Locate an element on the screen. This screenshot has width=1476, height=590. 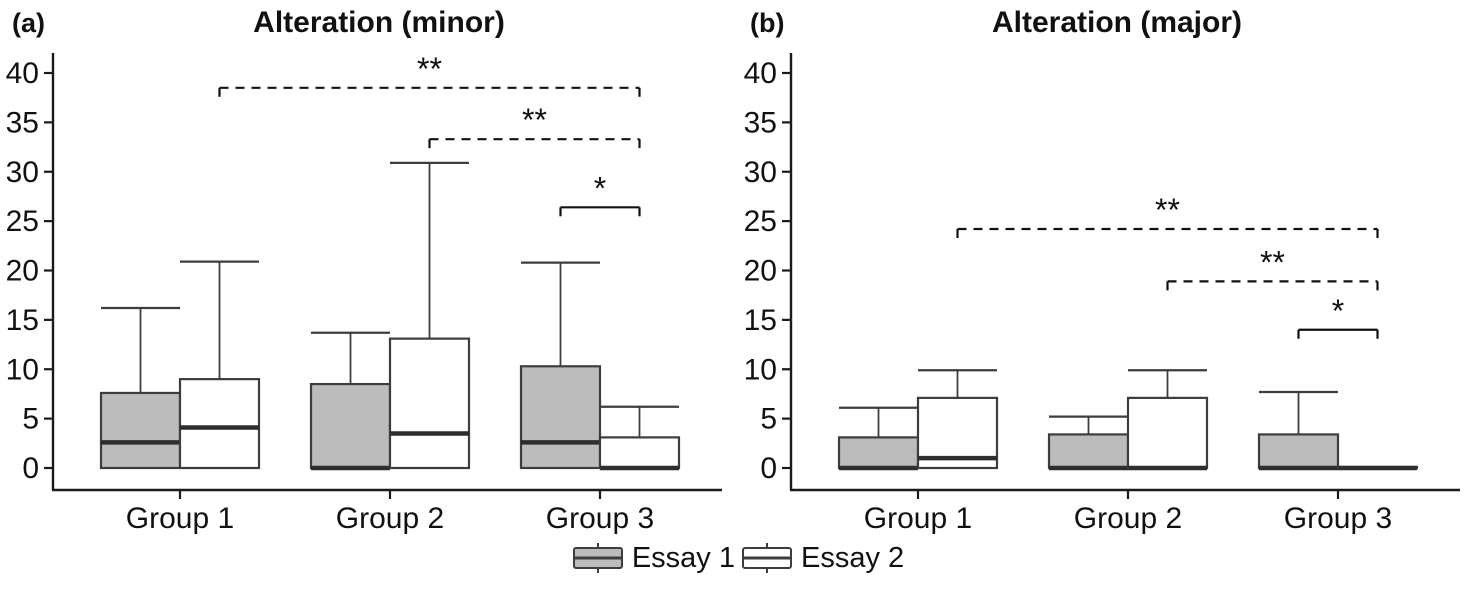
legend-label-essay2: Essay 2 is located at coordinates (853, 558).